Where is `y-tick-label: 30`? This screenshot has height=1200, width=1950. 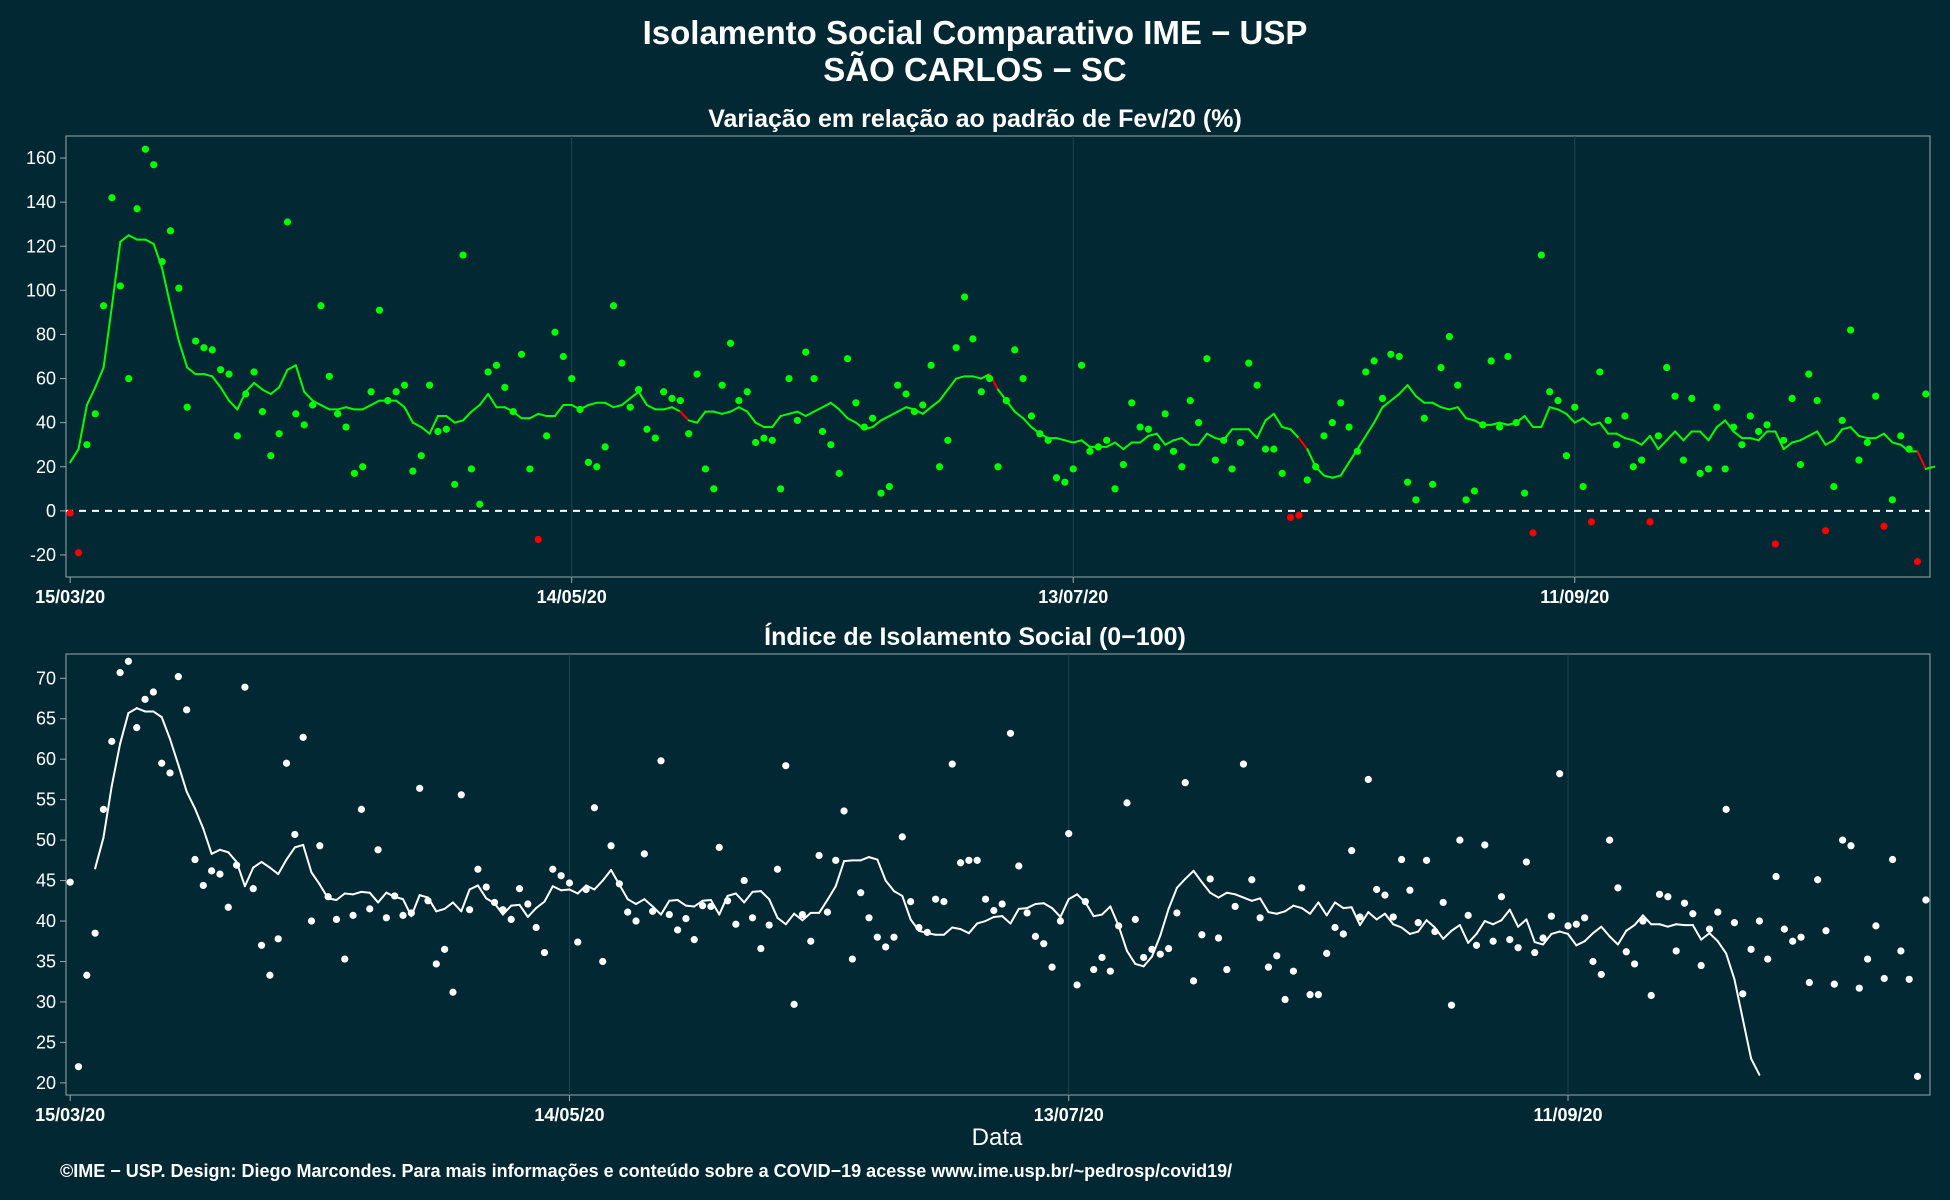 y-tick-label: 30 is located at coordinates (46, 1002).